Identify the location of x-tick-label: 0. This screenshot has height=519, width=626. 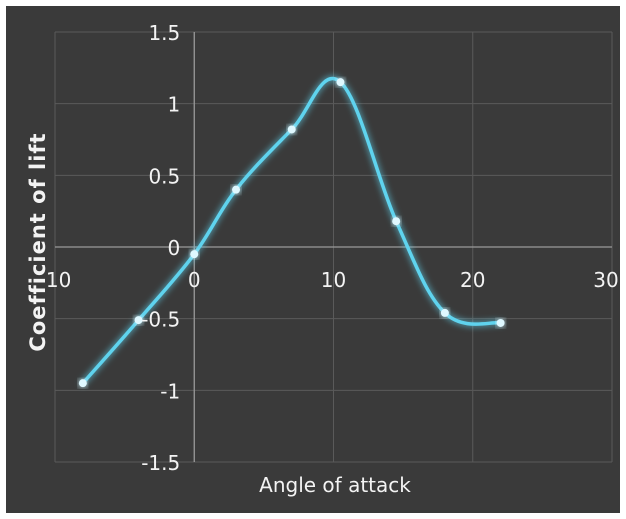
(194, 280).